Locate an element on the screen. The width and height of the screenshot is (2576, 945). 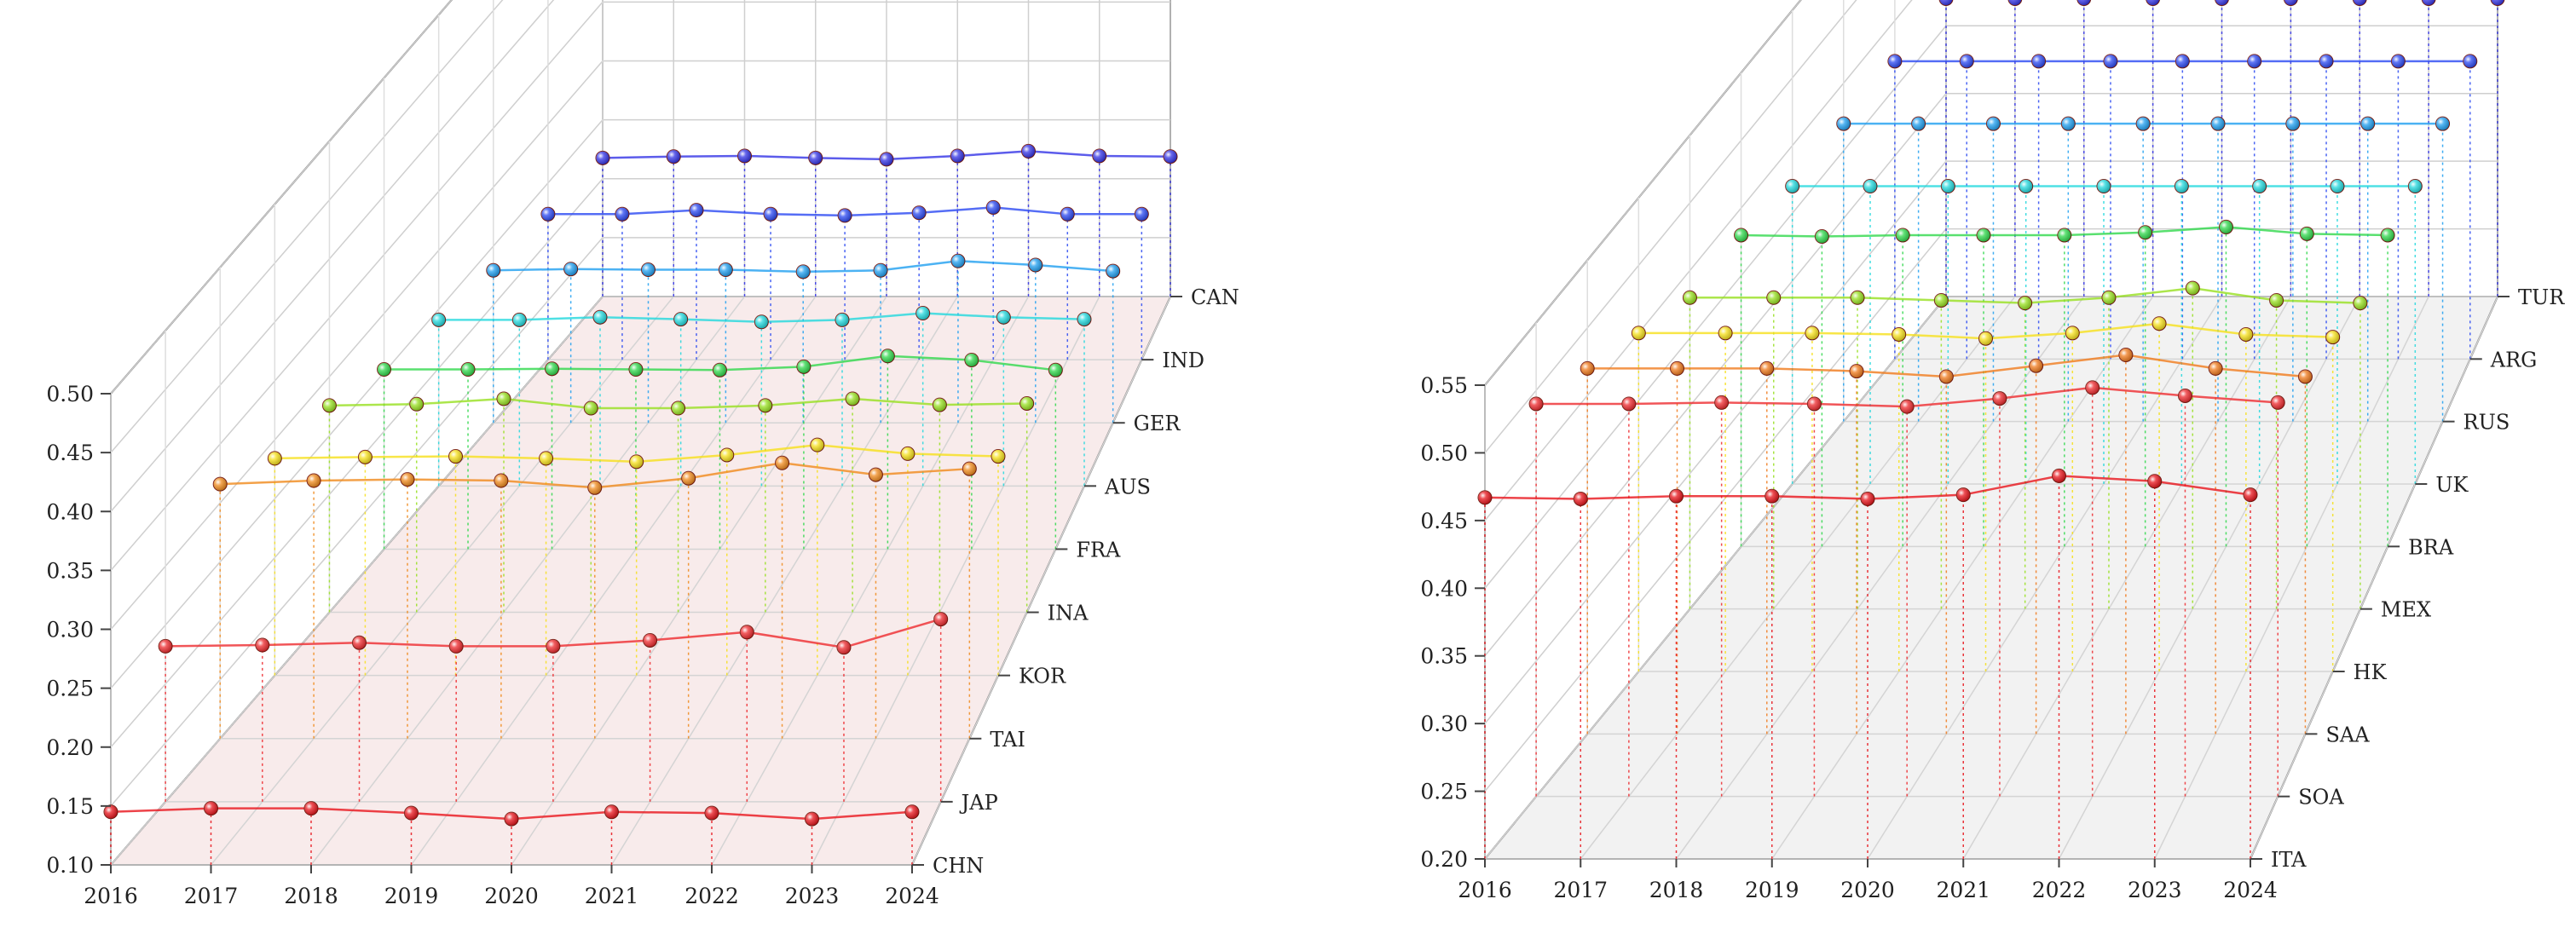
z-tick-label-0.25: 0.25 is located at coordinates (1444, 792).